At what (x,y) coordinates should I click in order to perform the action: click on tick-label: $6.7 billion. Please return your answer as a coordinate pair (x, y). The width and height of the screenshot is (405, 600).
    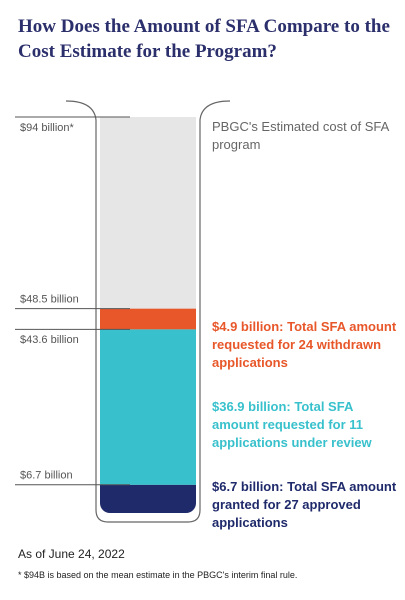
    Looking at the image, I should click on (46, 476).